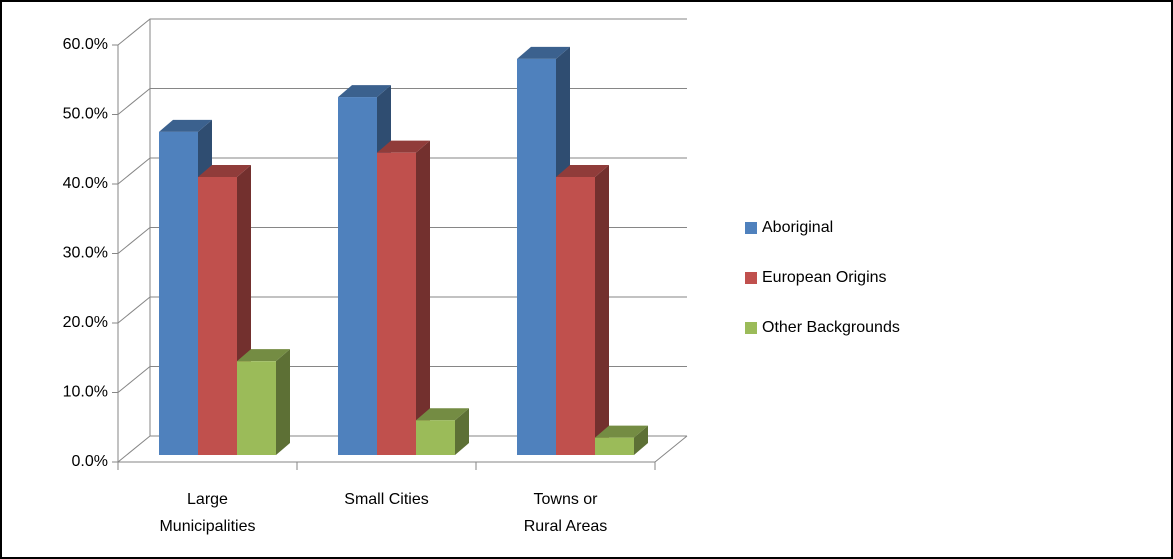 The height and width of the screenshot is (559, 1173). Describe the element at coordinates (824, 277) in the screenshot. I see `legend-label: European Origins` at that location.